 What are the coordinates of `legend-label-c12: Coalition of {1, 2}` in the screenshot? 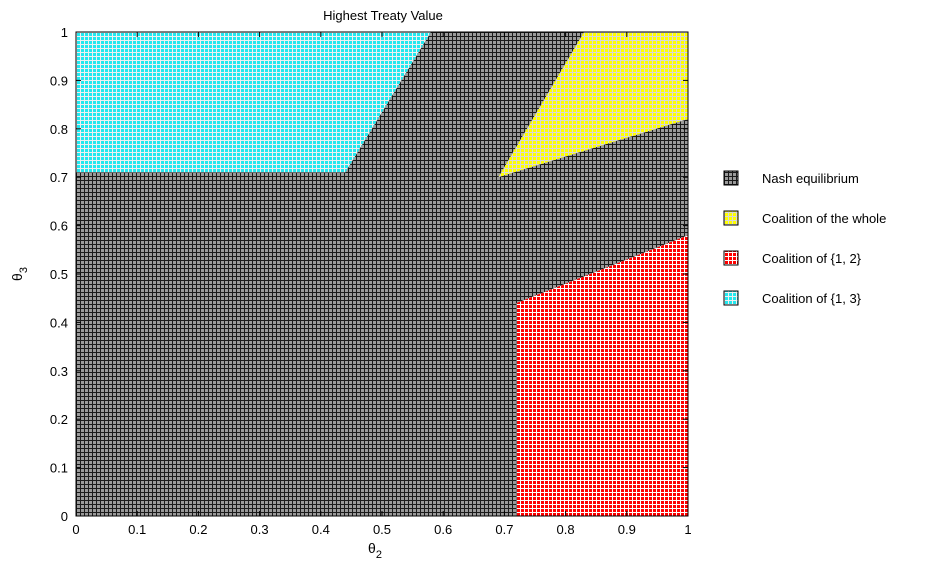 It's located at (812, 258).